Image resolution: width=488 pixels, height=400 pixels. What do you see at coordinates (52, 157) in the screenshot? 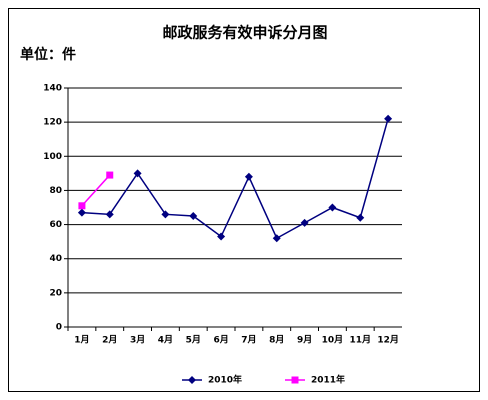
I see `y-tick-label: 100` at bounding box center [52, 157].